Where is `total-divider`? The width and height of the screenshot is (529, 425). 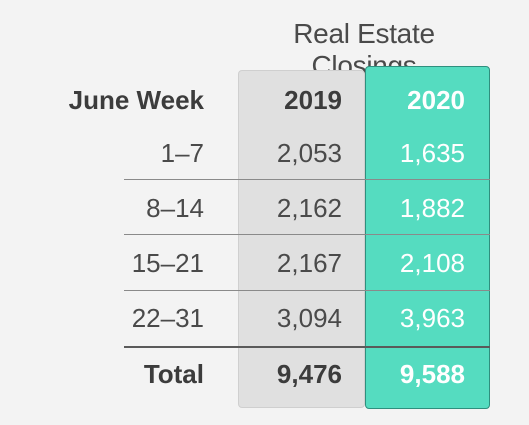 total-divider is located at coordinates (307, 347).